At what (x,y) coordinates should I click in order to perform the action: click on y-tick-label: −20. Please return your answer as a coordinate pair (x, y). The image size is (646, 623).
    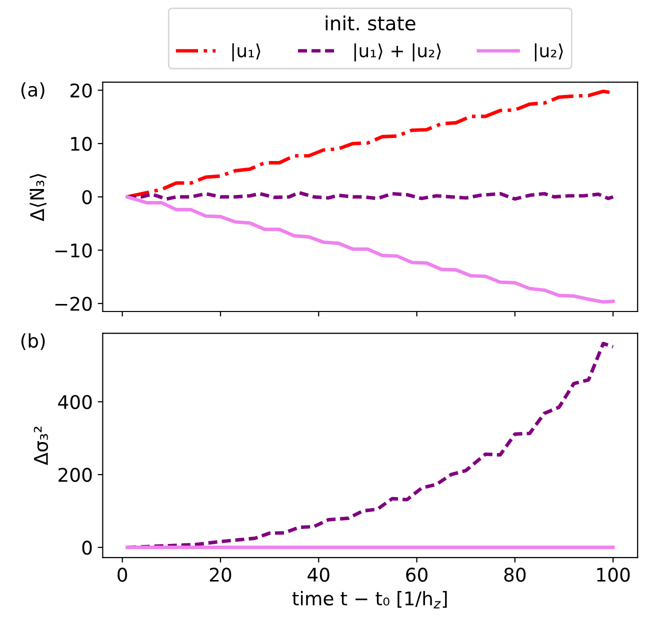
    Looking at the image, I should click on (73, 303).